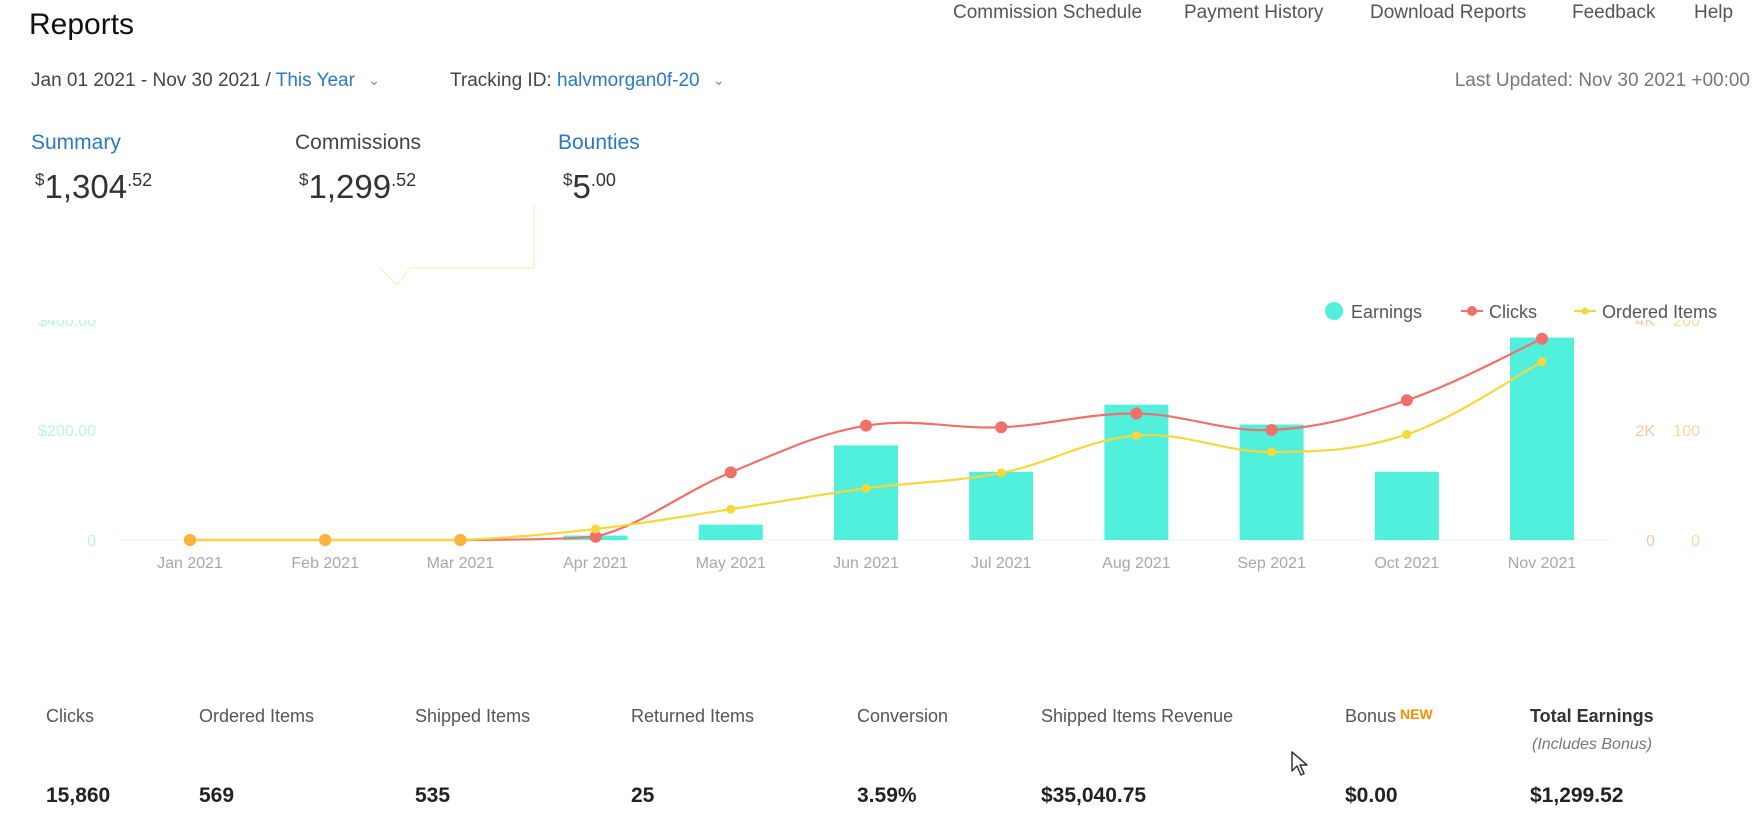 The width and height of the screenshot is (1756, 815). I want to click on bonus-label: Bonus, so click(1371, 716).